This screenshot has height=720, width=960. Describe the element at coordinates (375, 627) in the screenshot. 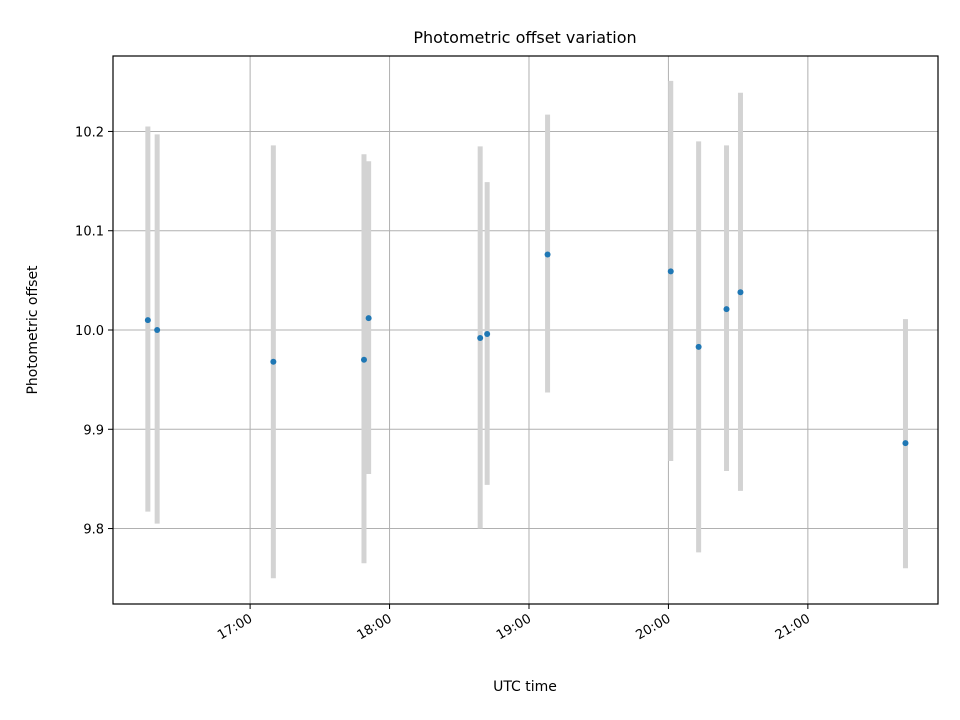

I see `x-tick-label: 18:00` at that location.